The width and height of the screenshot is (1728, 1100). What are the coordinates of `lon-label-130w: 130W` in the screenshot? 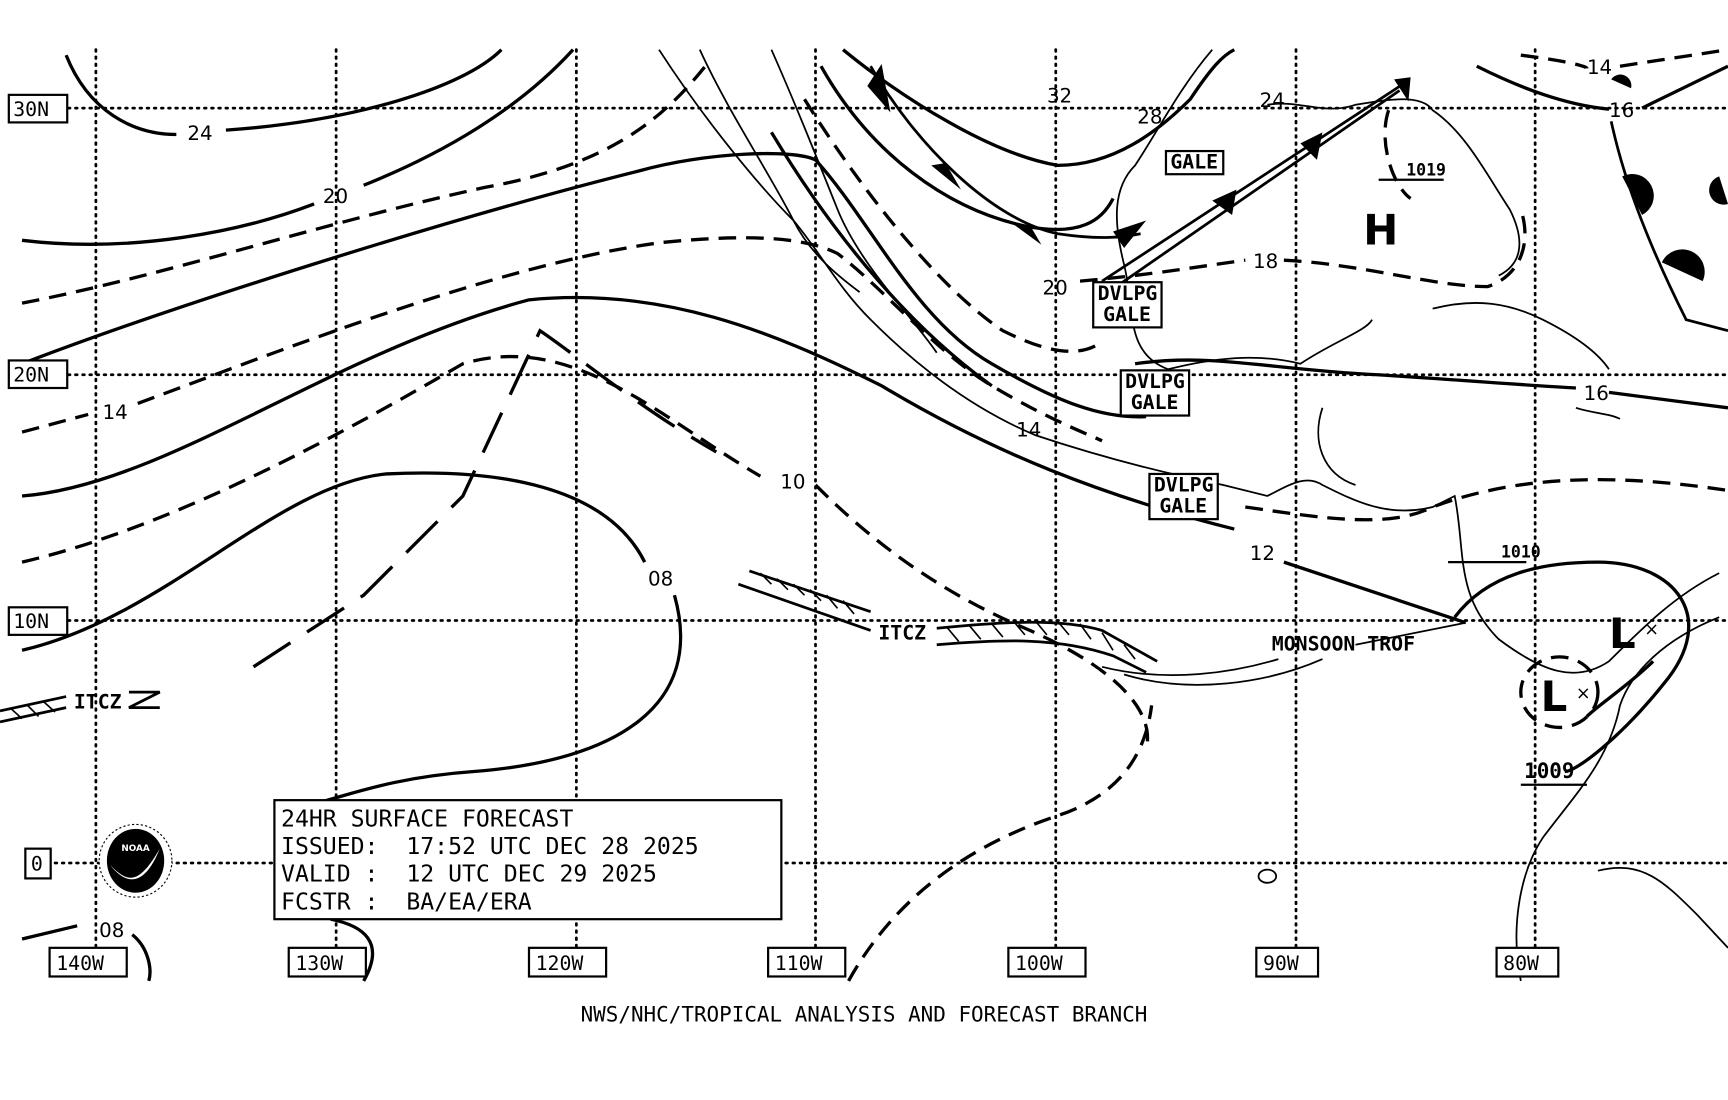 It's located at (319, 963).